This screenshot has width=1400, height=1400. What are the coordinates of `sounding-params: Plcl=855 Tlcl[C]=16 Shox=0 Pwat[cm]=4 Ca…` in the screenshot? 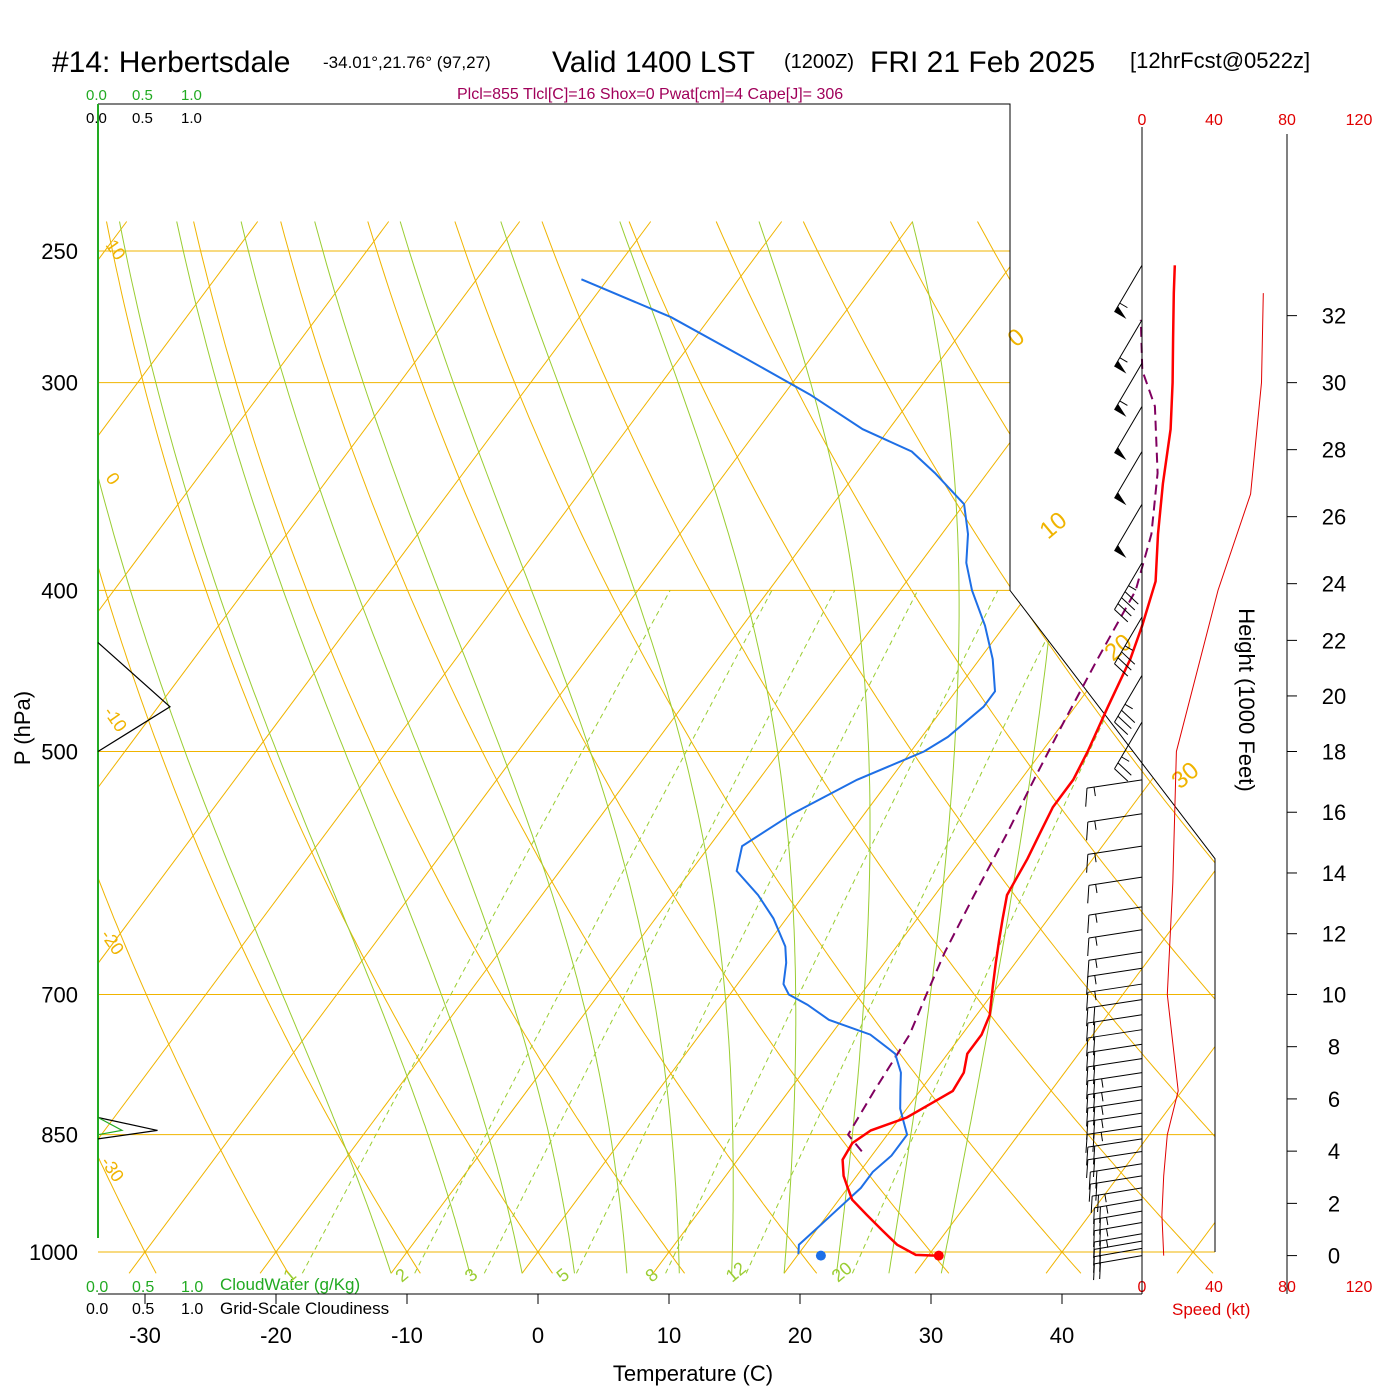 It's located at (650, 94).